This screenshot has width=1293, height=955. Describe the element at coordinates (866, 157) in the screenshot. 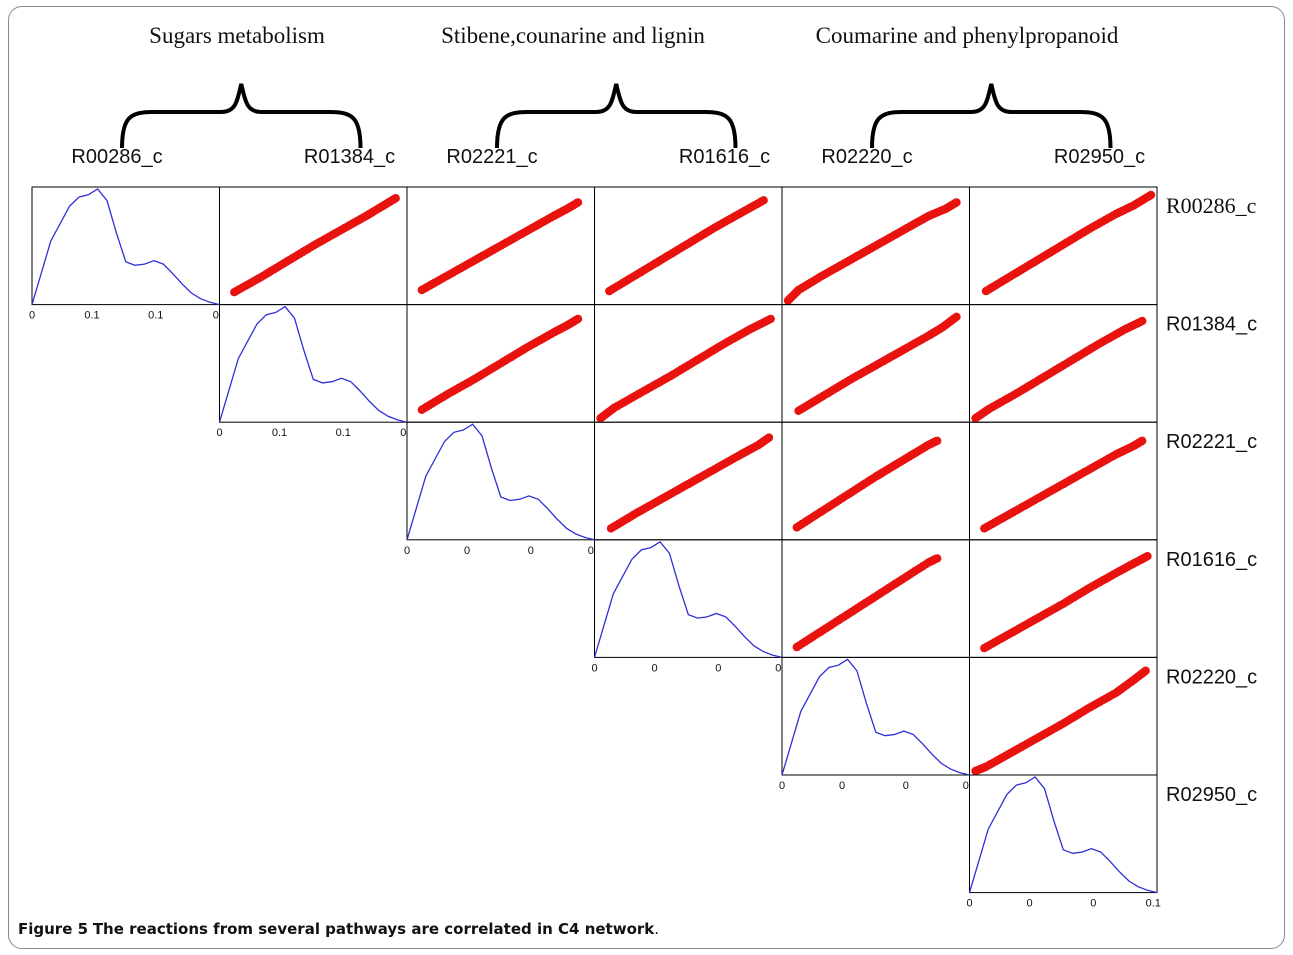

I see `column-label: R02220_c` at that location.